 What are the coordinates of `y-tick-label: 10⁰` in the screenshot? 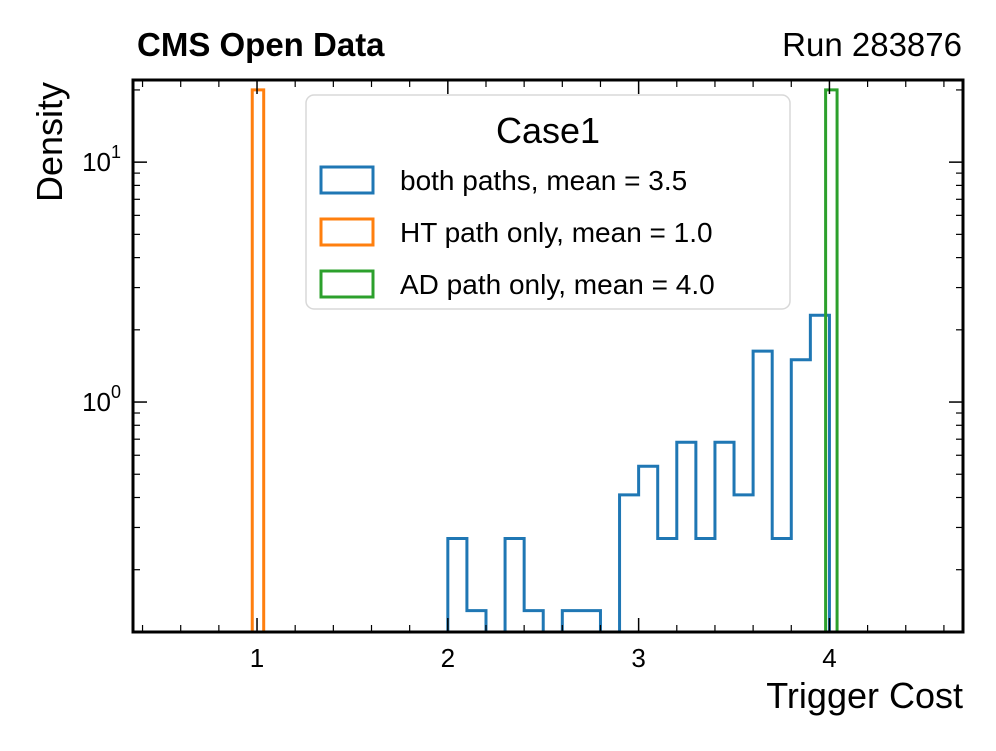 It's located at (101, 399).